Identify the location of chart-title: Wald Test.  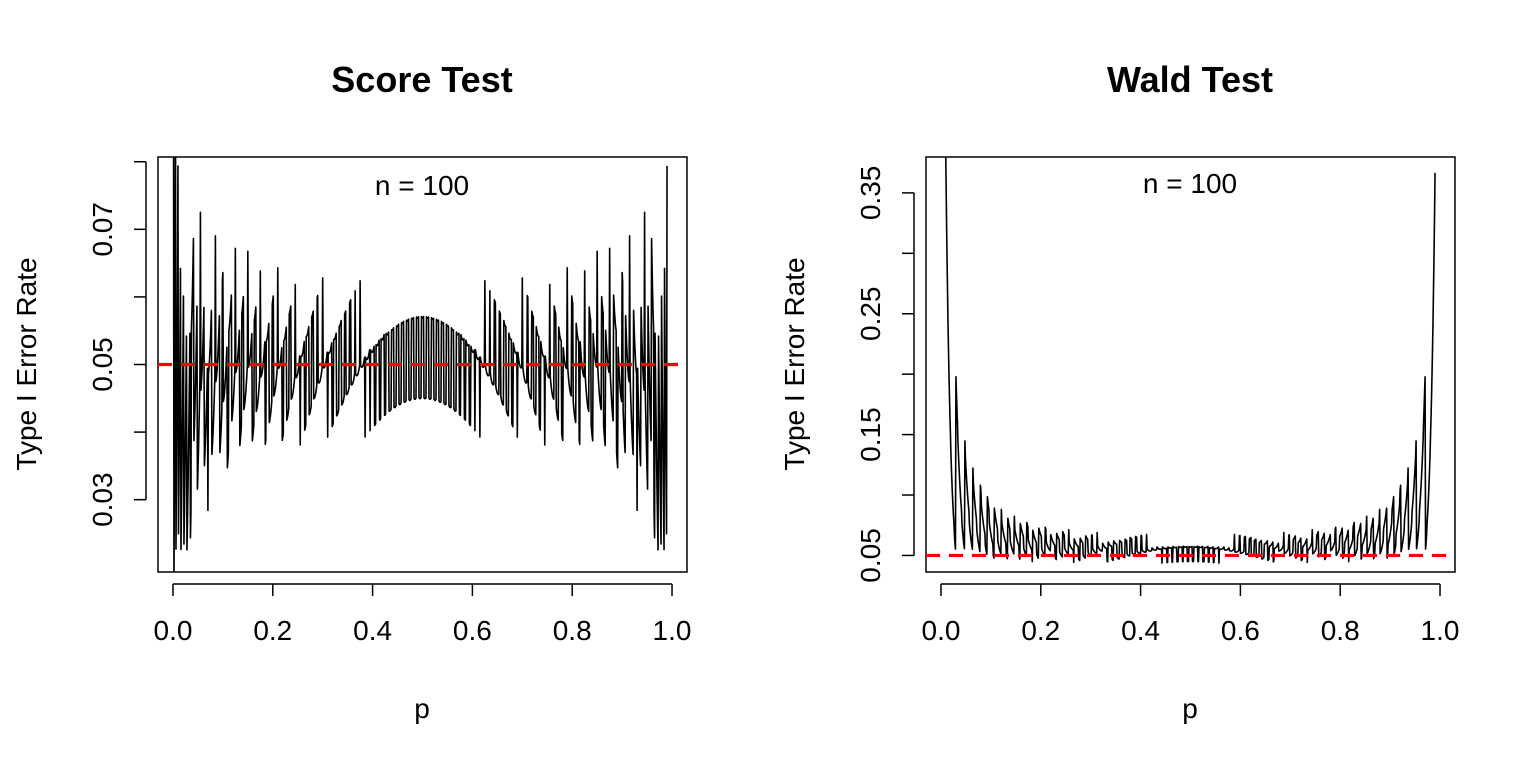
(1190, 79).